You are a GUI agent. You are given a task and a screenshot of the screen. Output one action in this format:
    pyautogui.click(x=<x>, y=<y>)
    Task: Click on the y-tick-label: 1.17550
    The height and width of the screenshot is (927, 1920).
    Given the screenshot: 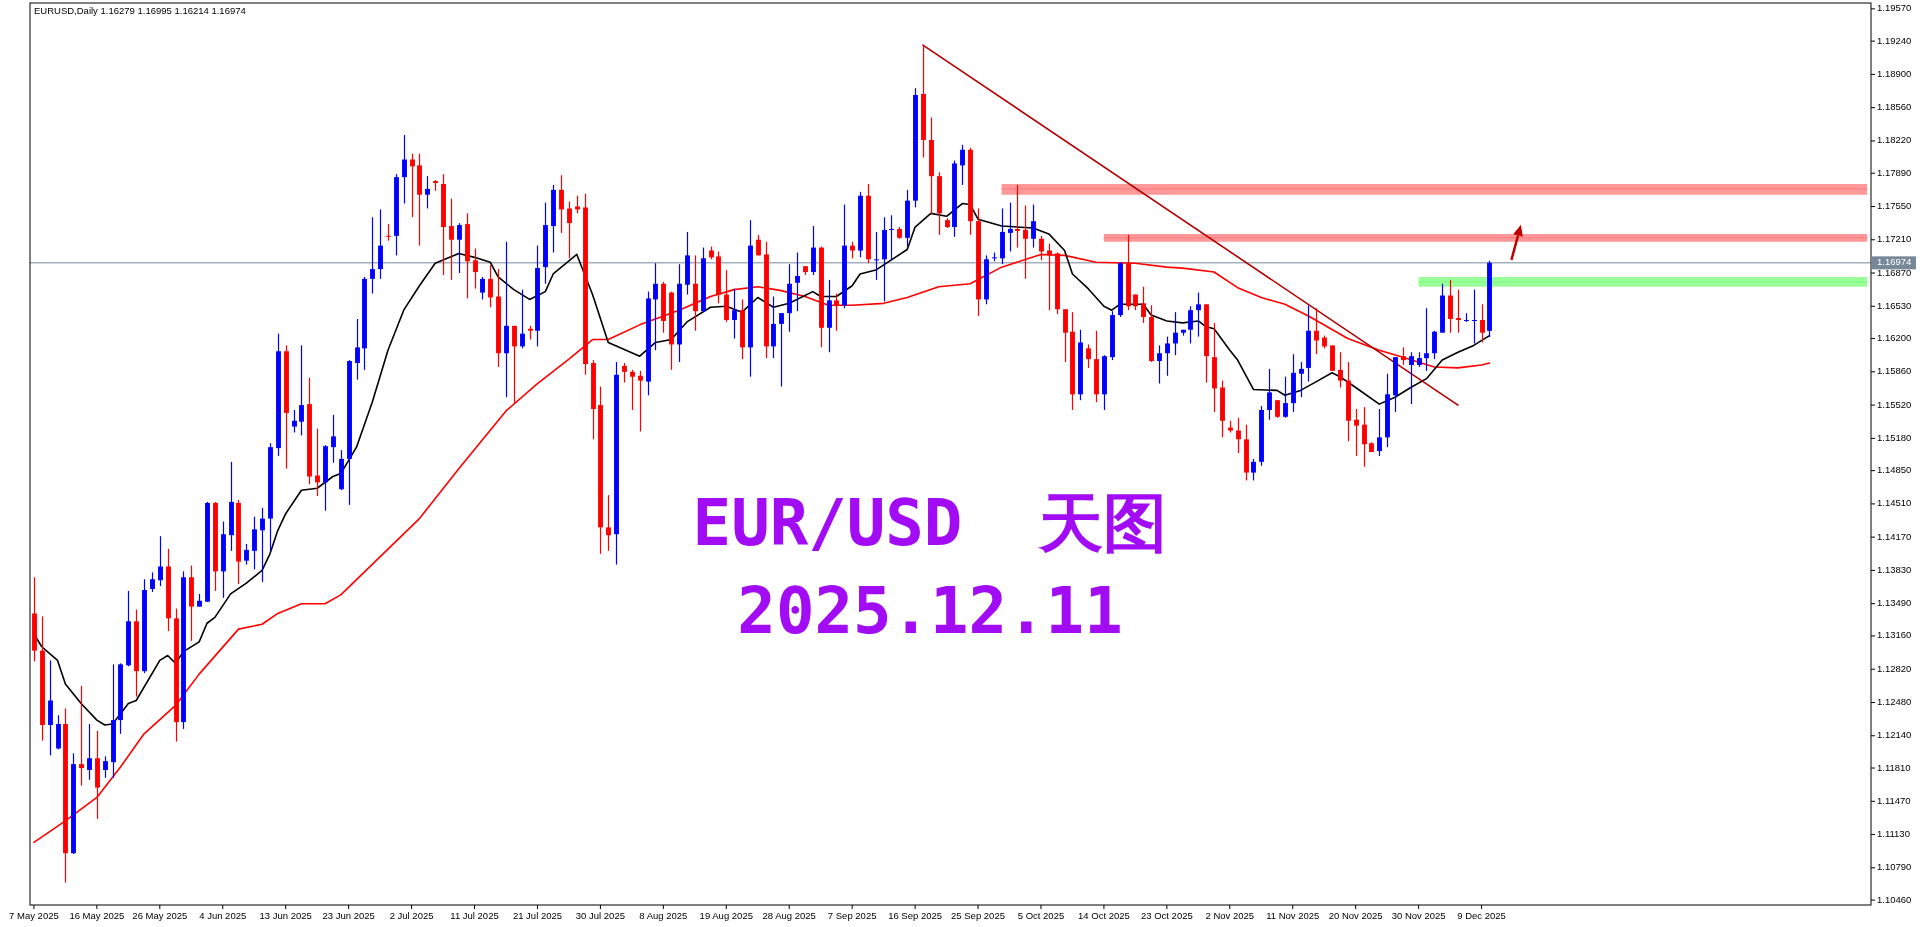 What is the action you would take?
    pyautogui.click(x=1894, y=205)
    